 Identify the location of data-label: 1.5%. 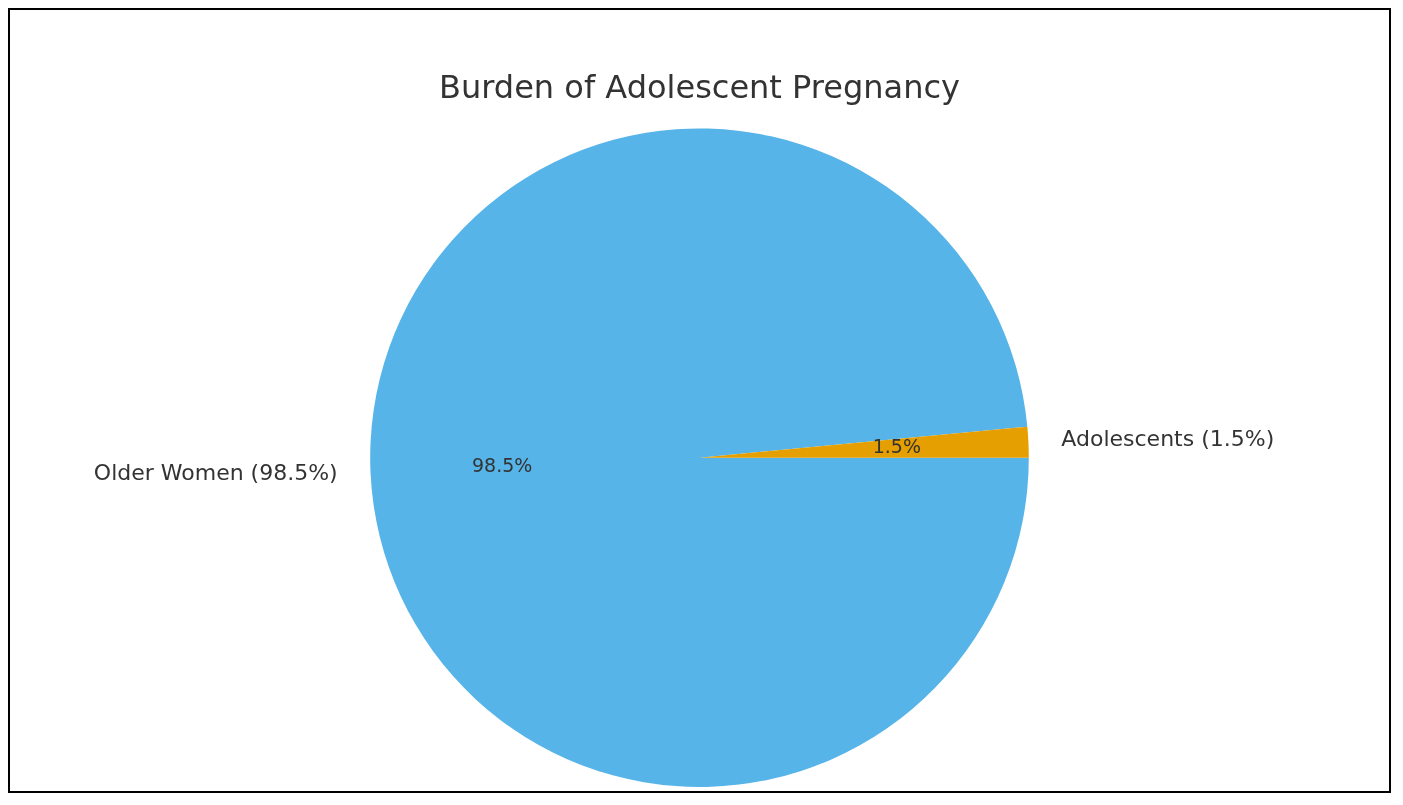
(896, 446).